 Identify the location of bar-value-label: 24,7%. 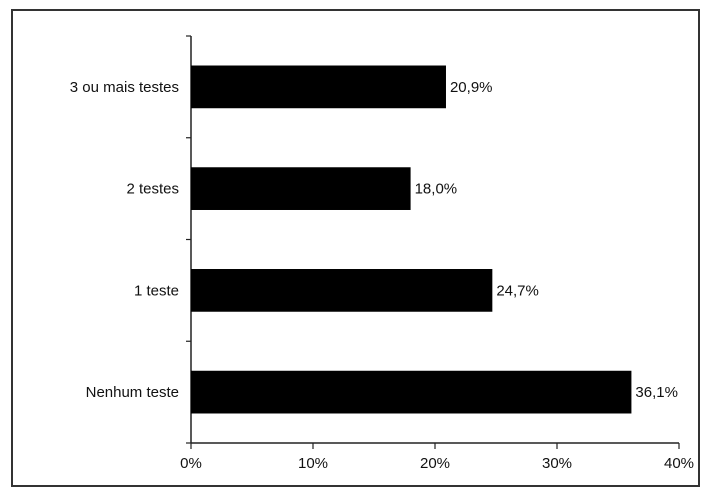
(517, 290).